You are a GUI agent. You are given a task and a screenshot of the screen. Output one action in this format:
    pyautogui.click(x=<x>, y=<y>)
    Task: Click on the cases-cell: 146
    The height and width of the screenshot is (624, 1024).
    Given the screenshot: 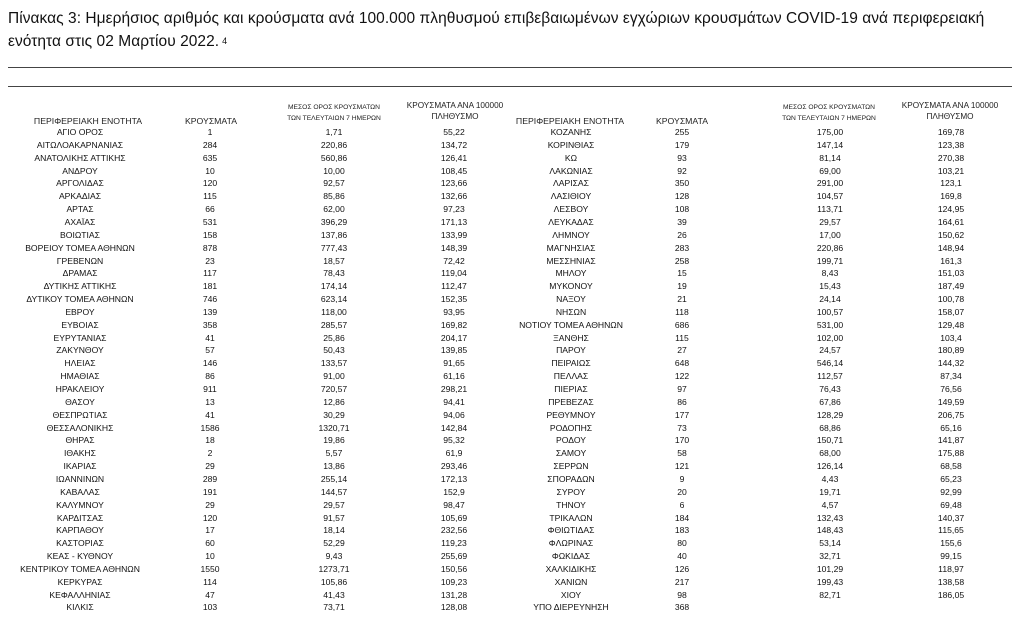 What is the action you would take?
    pyautogui.click(x=210, y=363)
    